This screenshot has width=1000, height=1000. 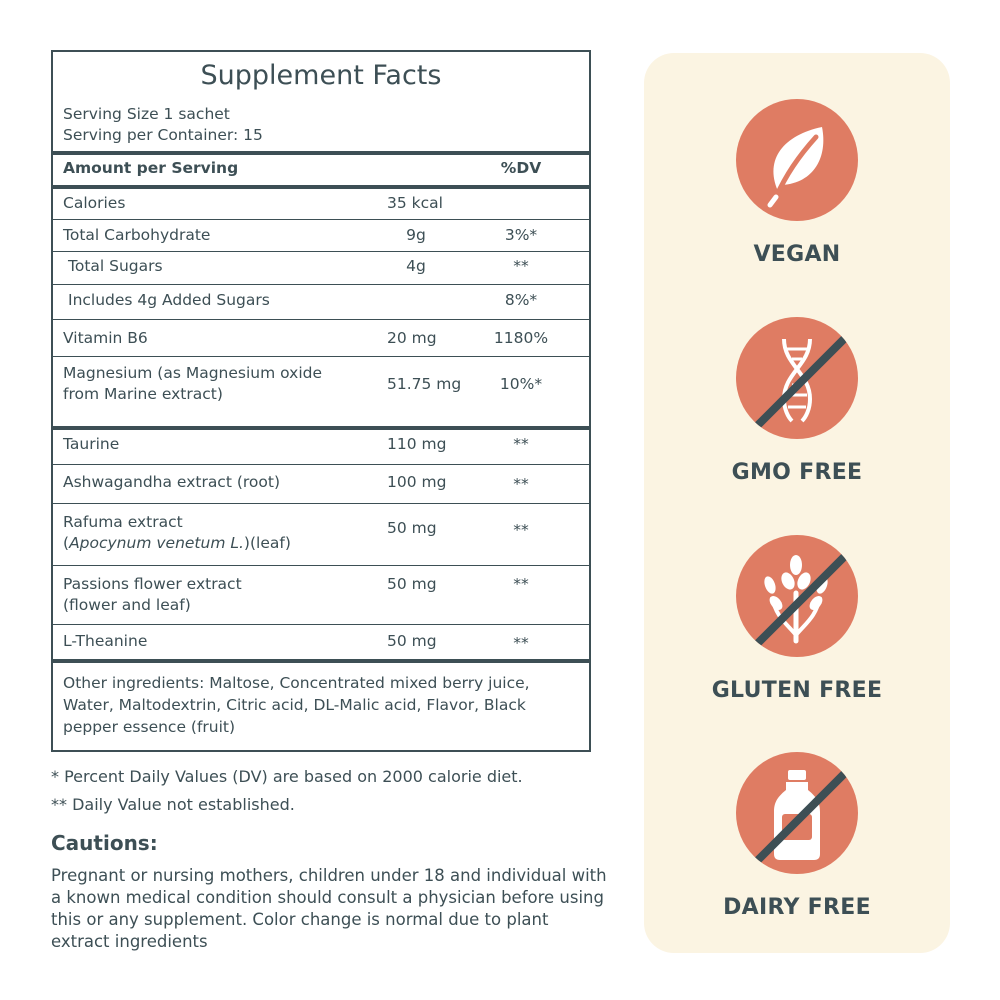 I want to click on serving-size: Serving Size 1 sachet, so click(x=146, y=114).